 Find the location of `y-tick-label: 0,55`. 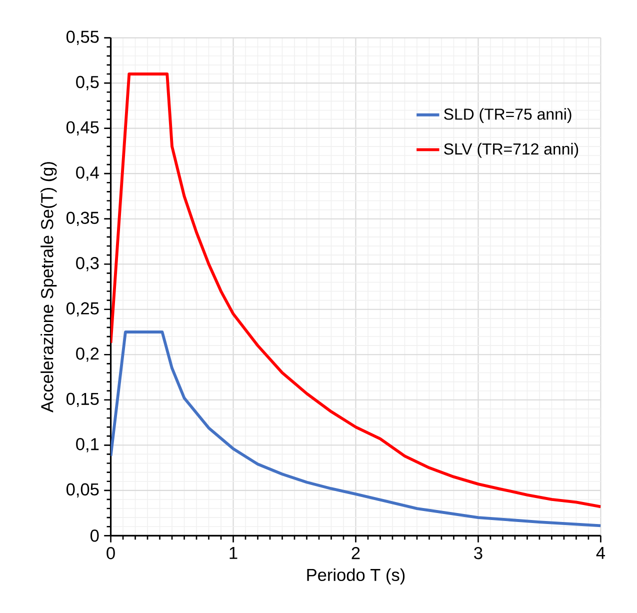

y-tick-label: 0,55 is located at coordinates (82, 37).